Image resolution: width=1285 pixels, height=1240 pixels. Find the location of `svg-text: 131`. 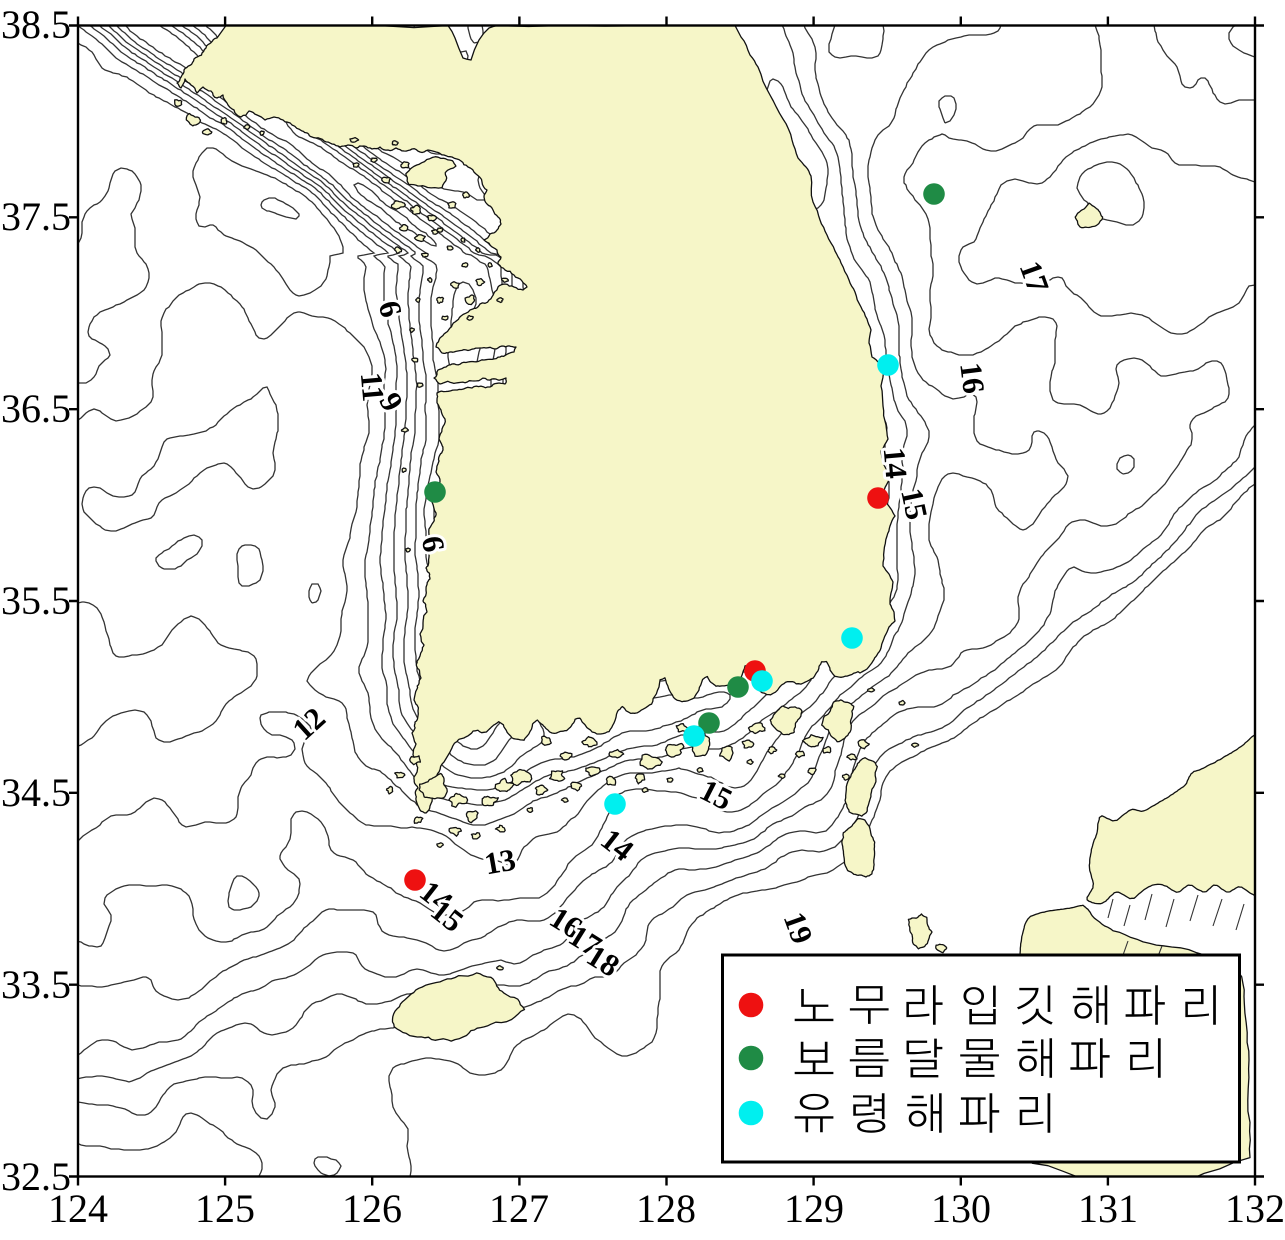

svg-text: 131 is located at coordinates (1108, 1208).